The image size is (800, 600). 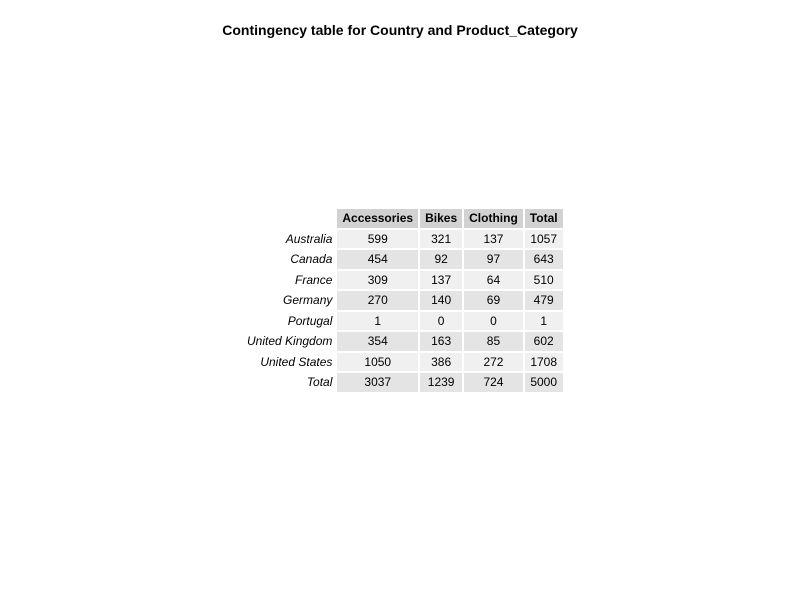 I want to click on table-cell-canada-accessories: 454, so click(x=378, y=259).